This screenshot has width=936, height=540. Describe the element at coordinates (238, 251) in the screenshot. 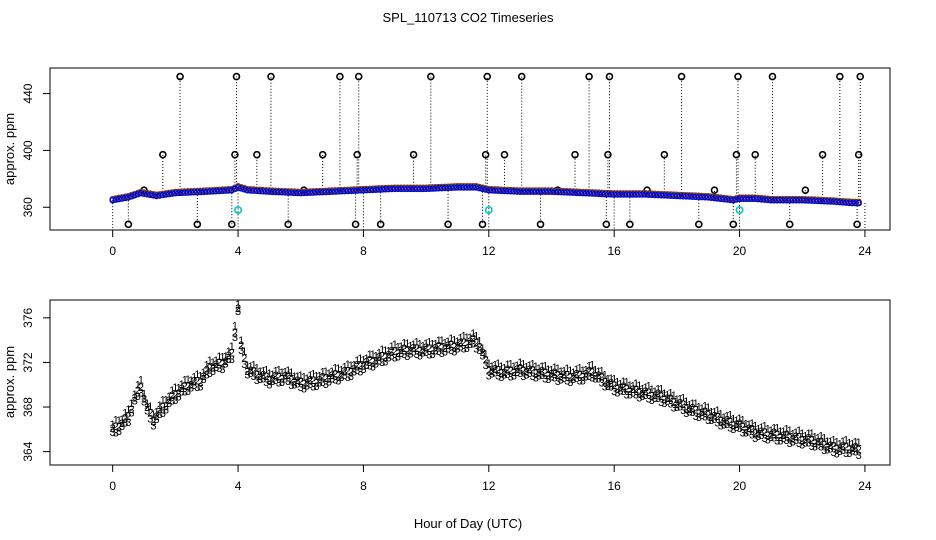

I see `top-x-tick-label: 4` at that location.